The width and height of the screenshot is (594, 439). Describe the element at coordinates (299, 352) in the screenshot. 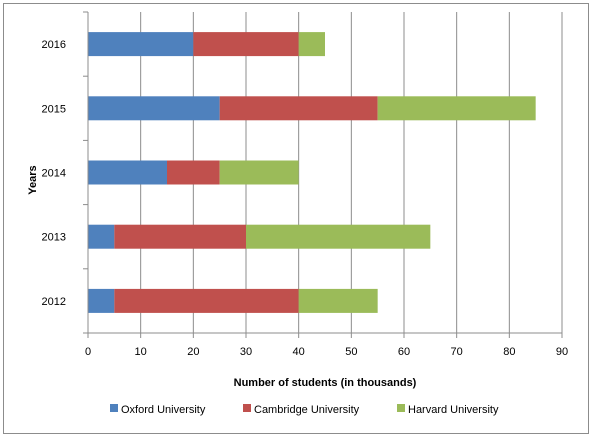

I see `x-tick-label: 40` at that location.